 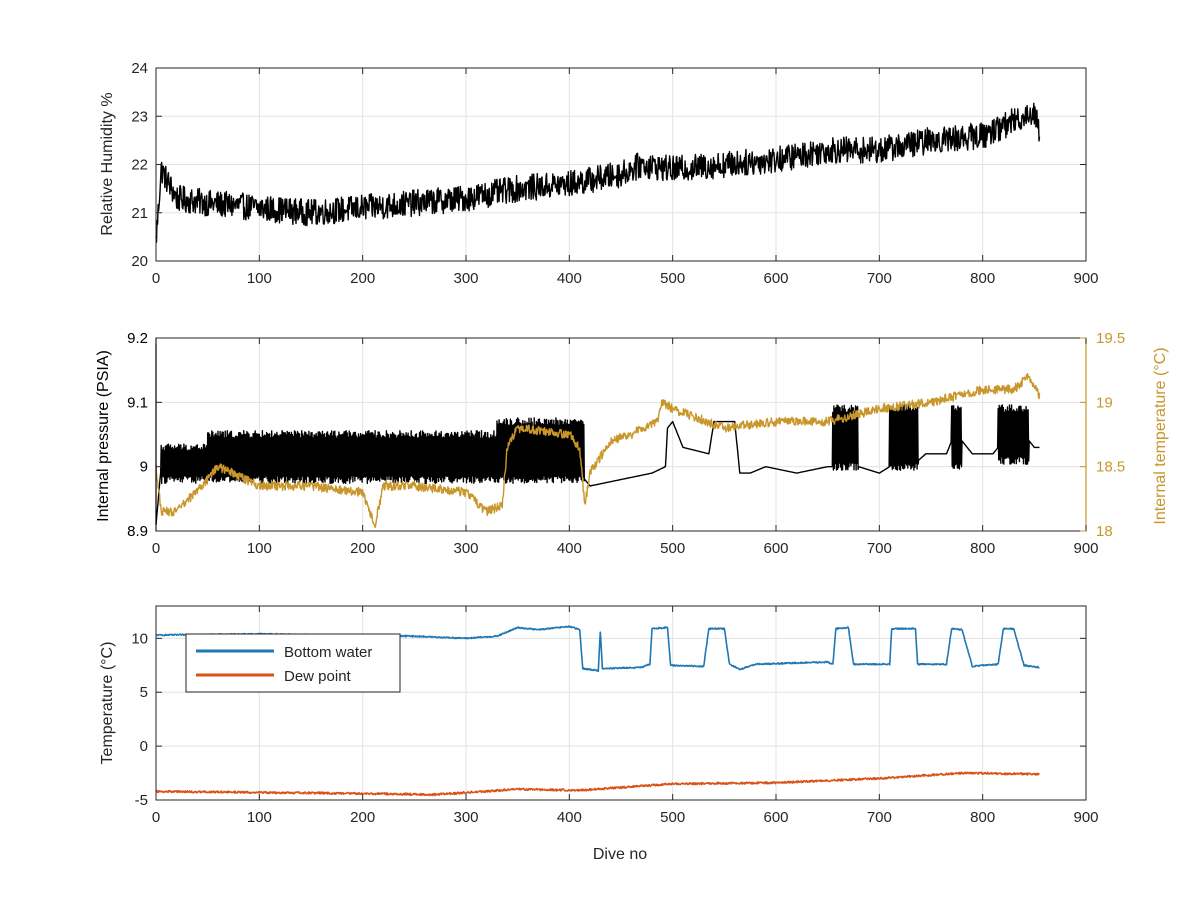 What do you see at coordinates (1085, 817) in the screenshot?
I see `temperature-x-tick-label: 900` at bounding box center [1085, 817].